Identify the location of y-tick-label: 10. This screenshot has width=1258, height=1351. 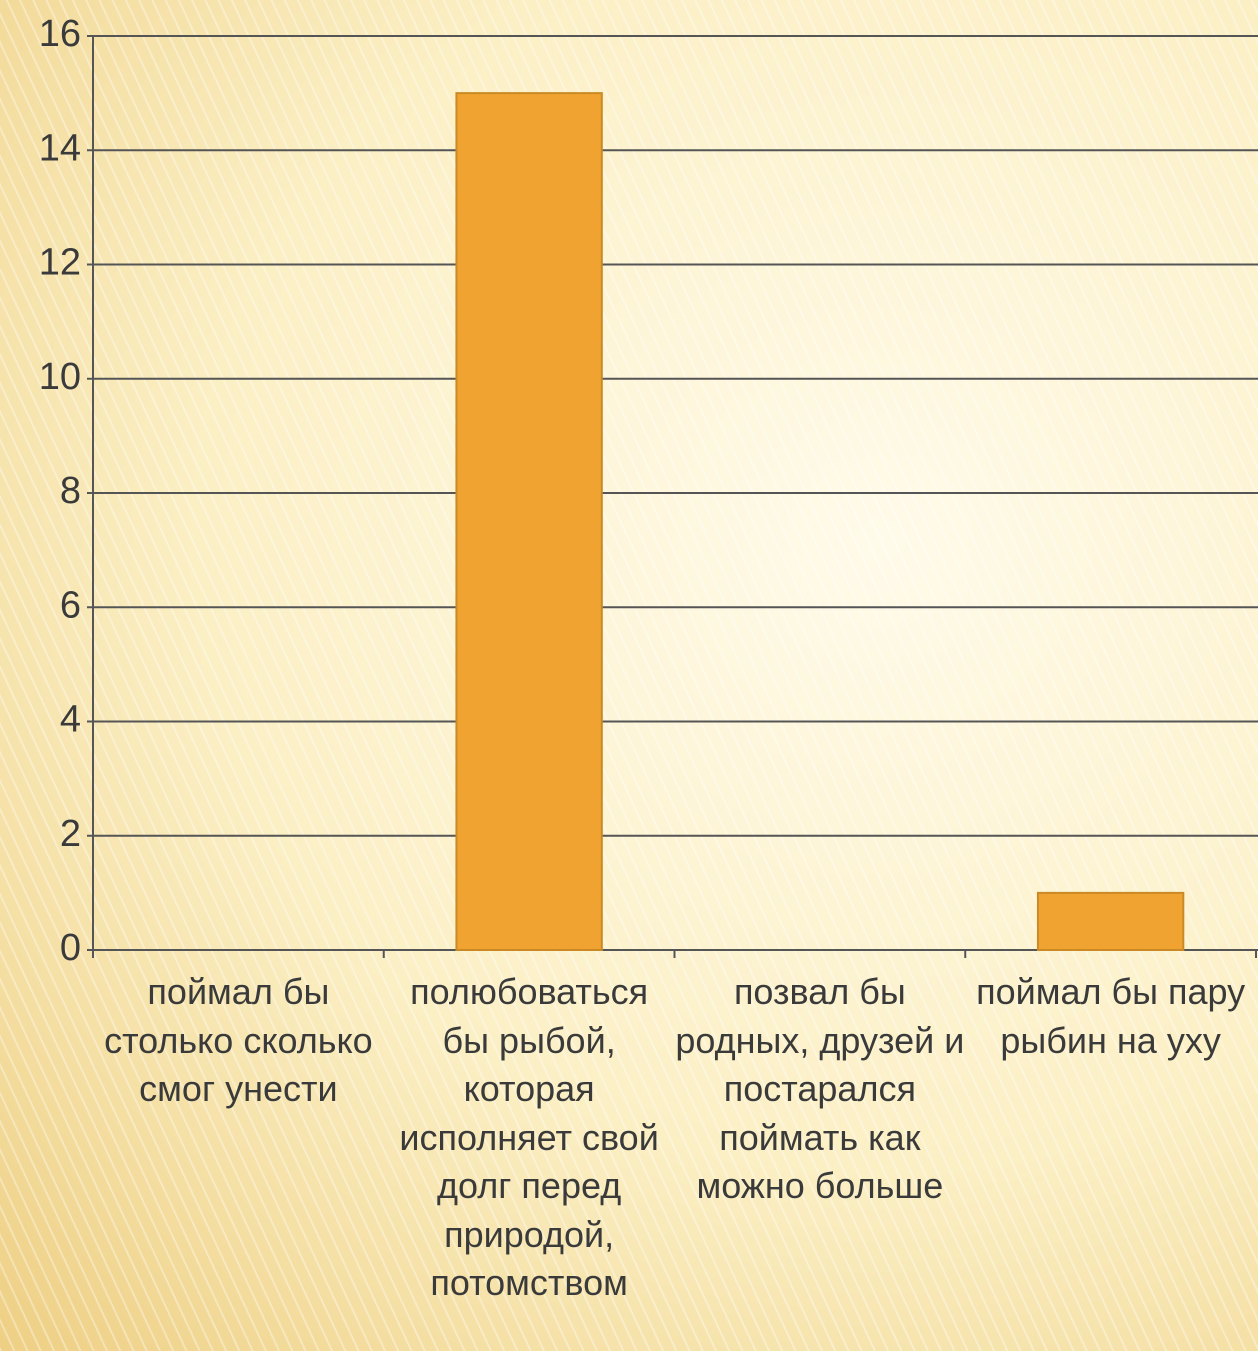
(60, 377).